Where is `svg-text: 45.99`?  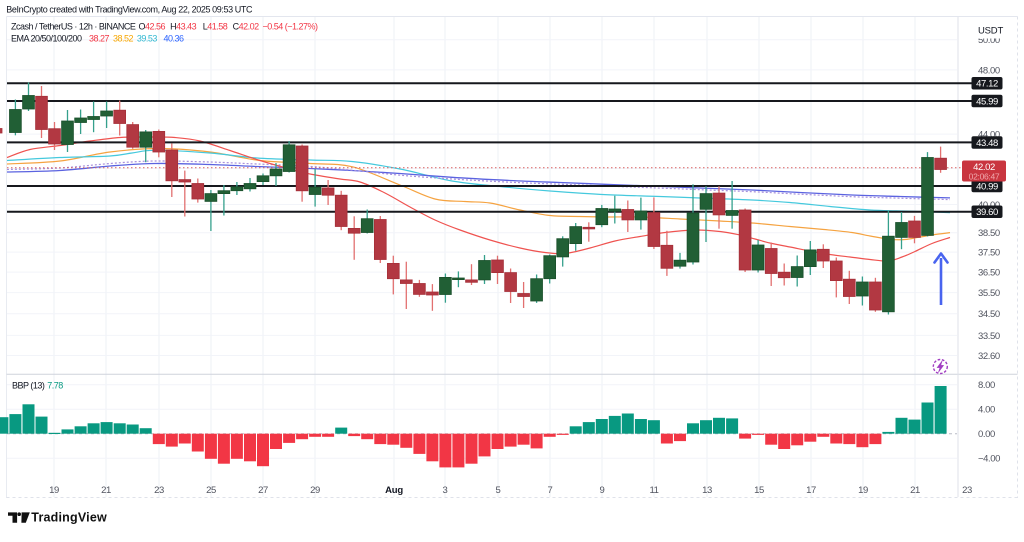
svg-text: 45.99 is located at coordinates (987, 102).